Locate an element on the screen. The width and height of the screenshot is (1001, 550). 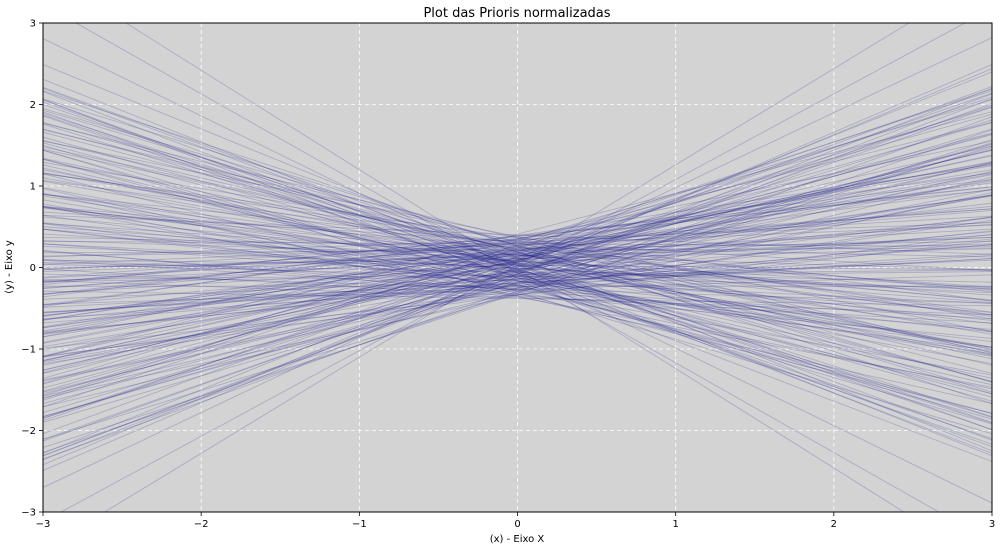
y-axis-label: (y) - Eixo y is located at coordinates (9, 267).